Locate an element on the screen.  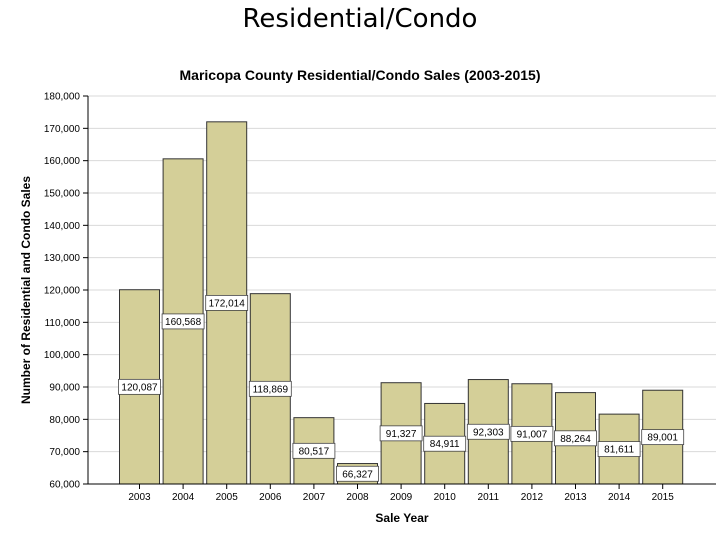
x-tick-label: 2006 is located at coordinates (270, 497).